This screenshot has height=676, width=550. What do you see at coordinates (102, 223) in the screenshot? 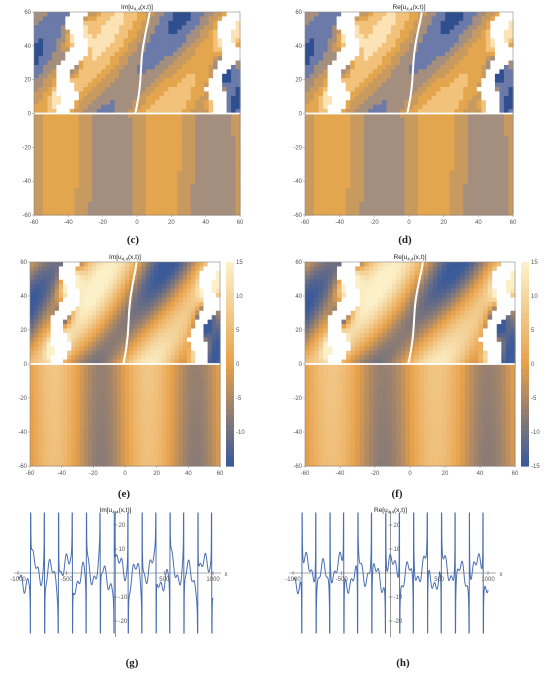
I see `x-tick-label: -20` at bounding box center [102, 223].